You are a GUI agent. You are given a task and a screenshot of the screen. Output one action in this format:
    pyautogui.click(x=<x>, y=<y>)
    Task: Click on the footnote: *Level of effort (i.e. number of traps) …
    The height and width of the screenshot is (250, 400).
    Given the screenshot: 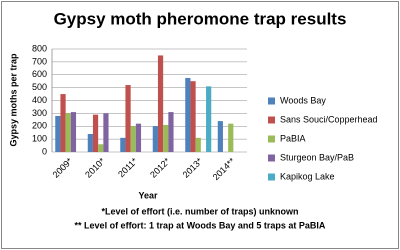 What is the action you would take?
    pyautogui.click(x=199, y=211)
    